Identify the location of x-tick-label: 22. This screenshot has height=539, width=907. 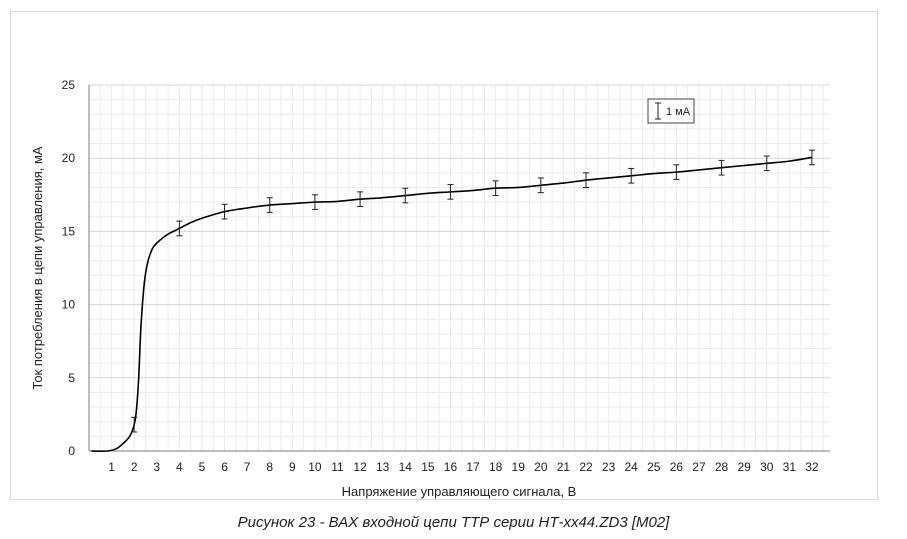
(586, 467).